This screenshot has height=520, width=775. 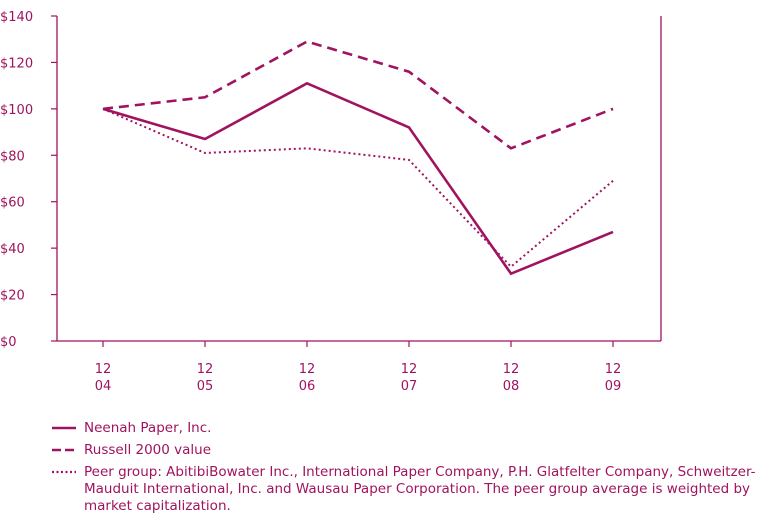 I want to click on legend-swatch-solid, so click(x=65, y=428).